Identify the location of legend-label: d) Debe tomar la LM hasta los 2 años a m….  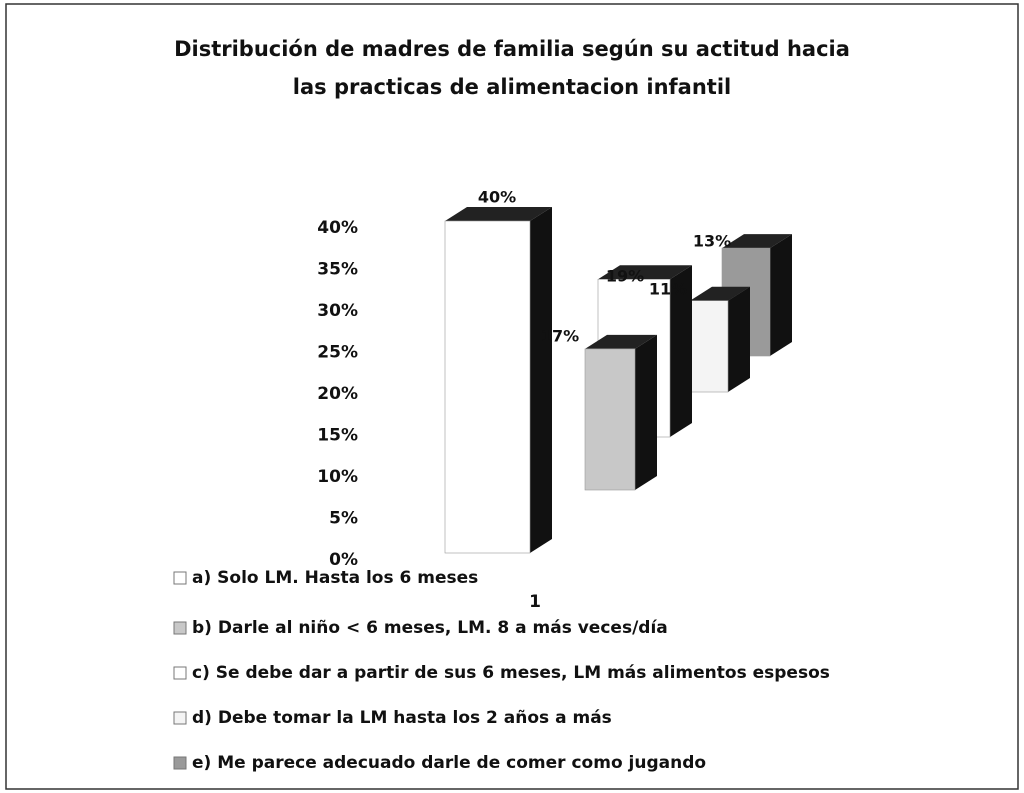
(402, 718).